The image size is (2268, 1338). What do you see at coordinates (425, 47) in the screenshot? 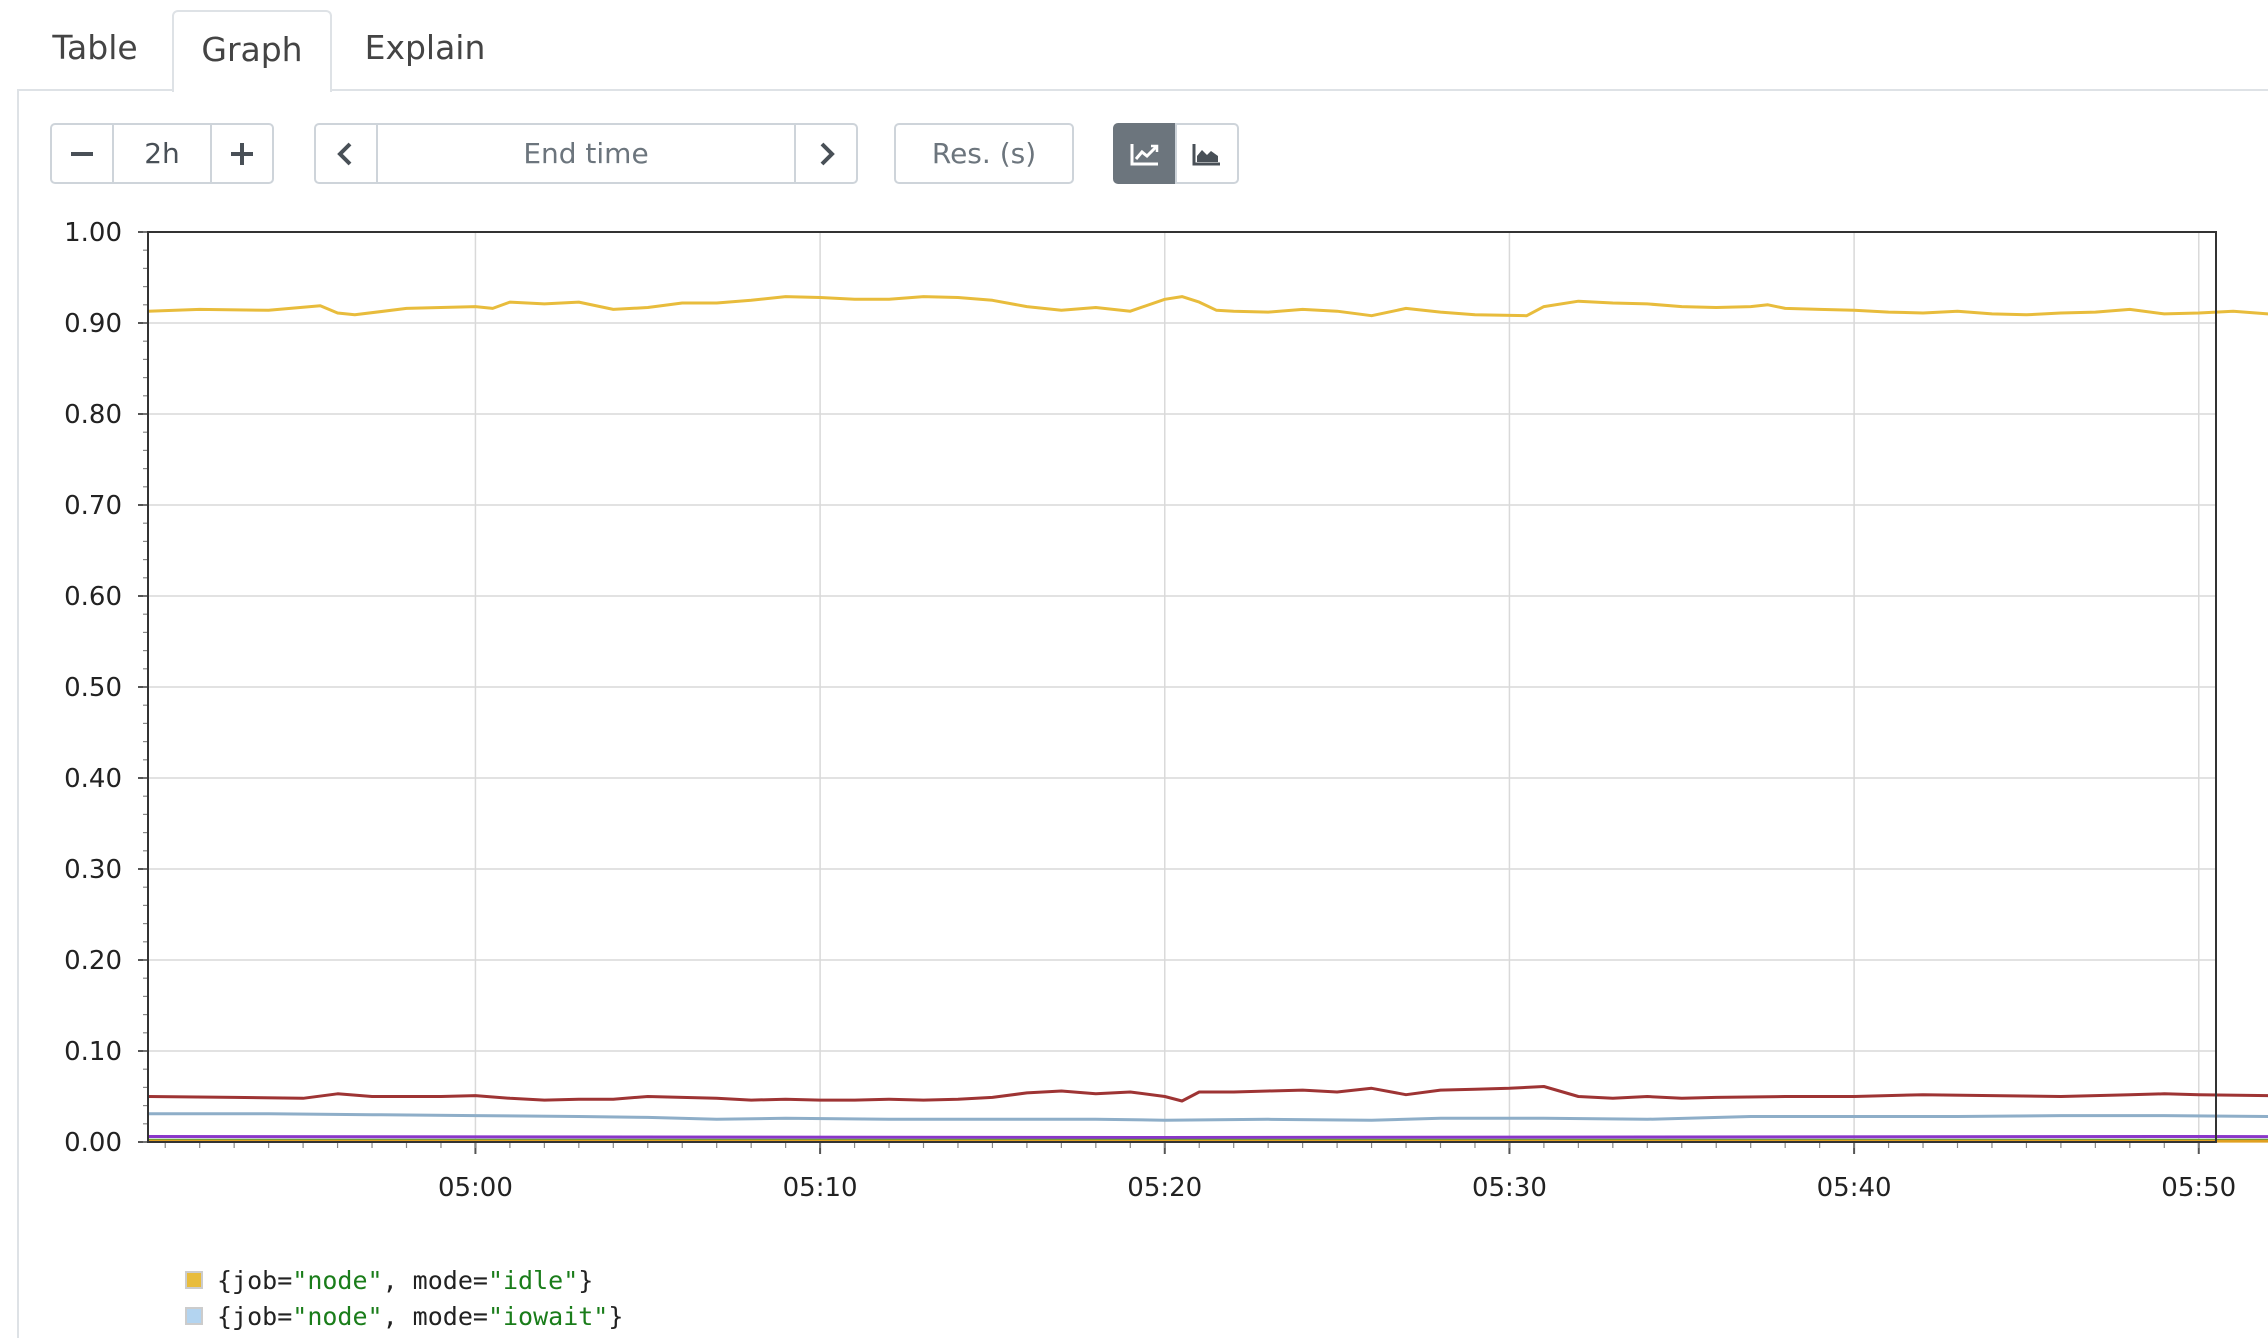
I see `tab-explain: Explain` at bounding box center [425, 47].